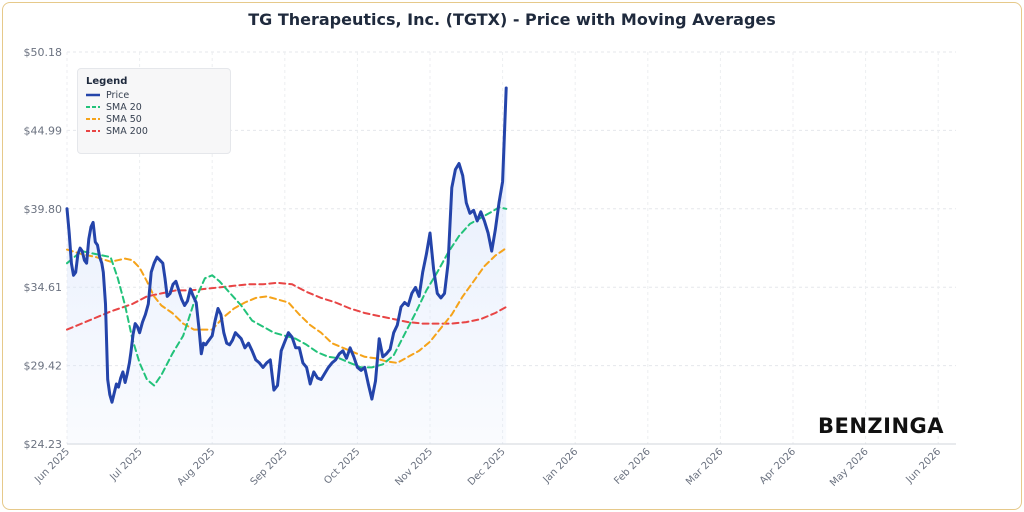  I want to click on legend-label-price: Price, so click(118, 95).